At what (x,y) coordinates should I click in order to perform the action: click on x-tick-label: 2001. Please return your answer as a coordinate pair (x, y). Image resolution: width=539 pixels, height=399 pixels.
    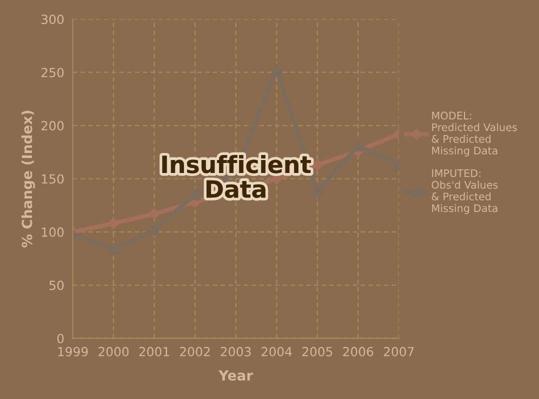
    Looking at the image, I should click on (154, 351).